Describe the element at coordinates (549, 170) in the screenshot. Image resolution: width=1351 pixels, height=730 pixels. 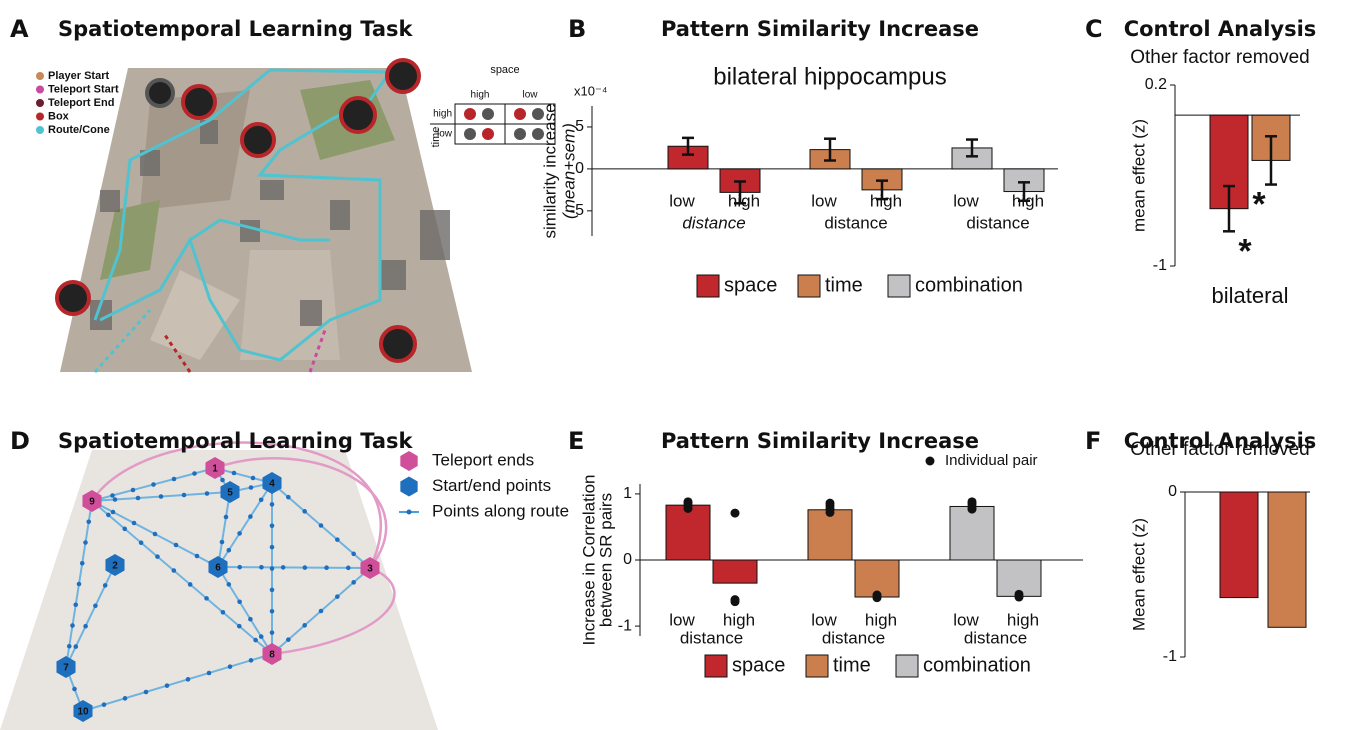
I see `y-axis-label: similarity increase` at that location.